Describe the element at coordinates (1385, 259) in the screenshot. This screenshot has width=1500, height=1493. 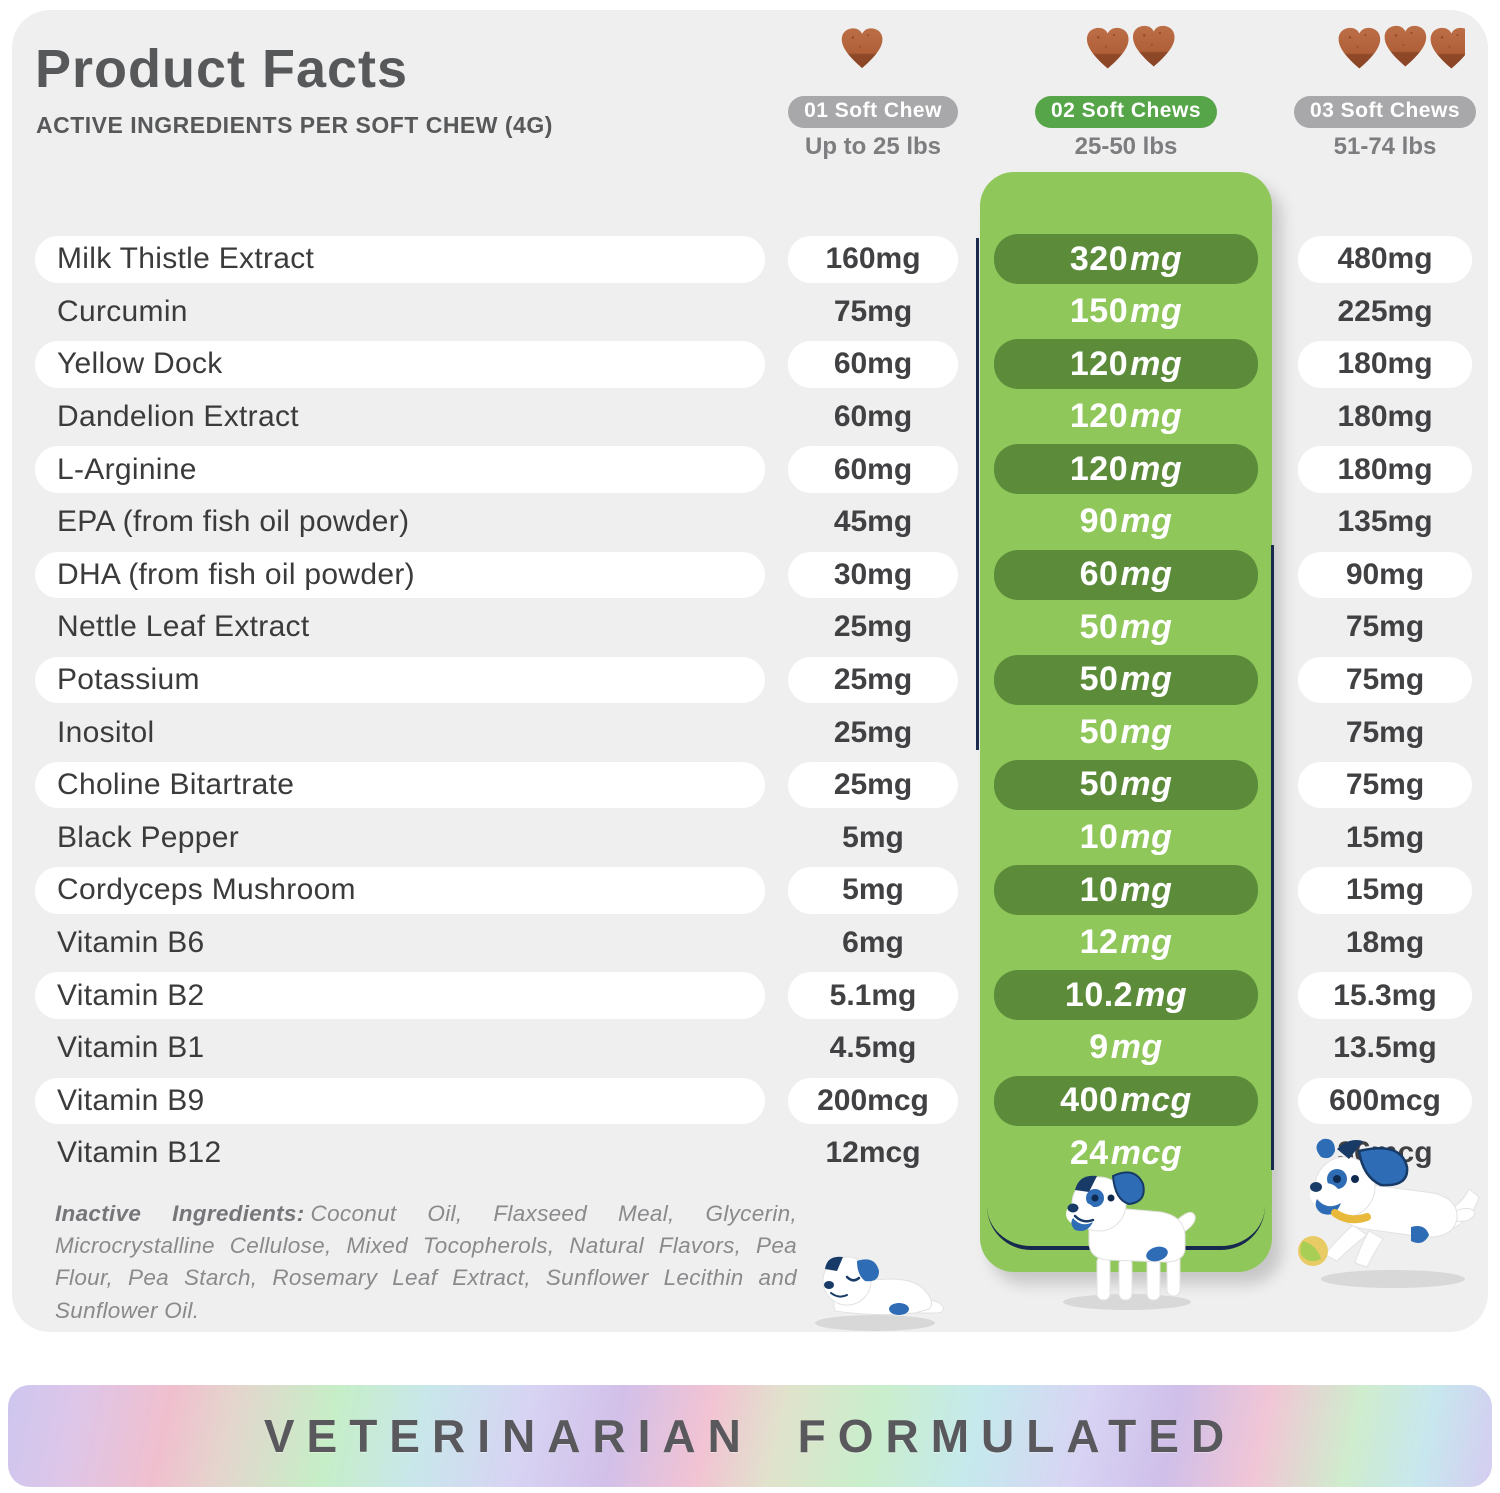
I see `dose-value-3-chews: 480mg` at that location.